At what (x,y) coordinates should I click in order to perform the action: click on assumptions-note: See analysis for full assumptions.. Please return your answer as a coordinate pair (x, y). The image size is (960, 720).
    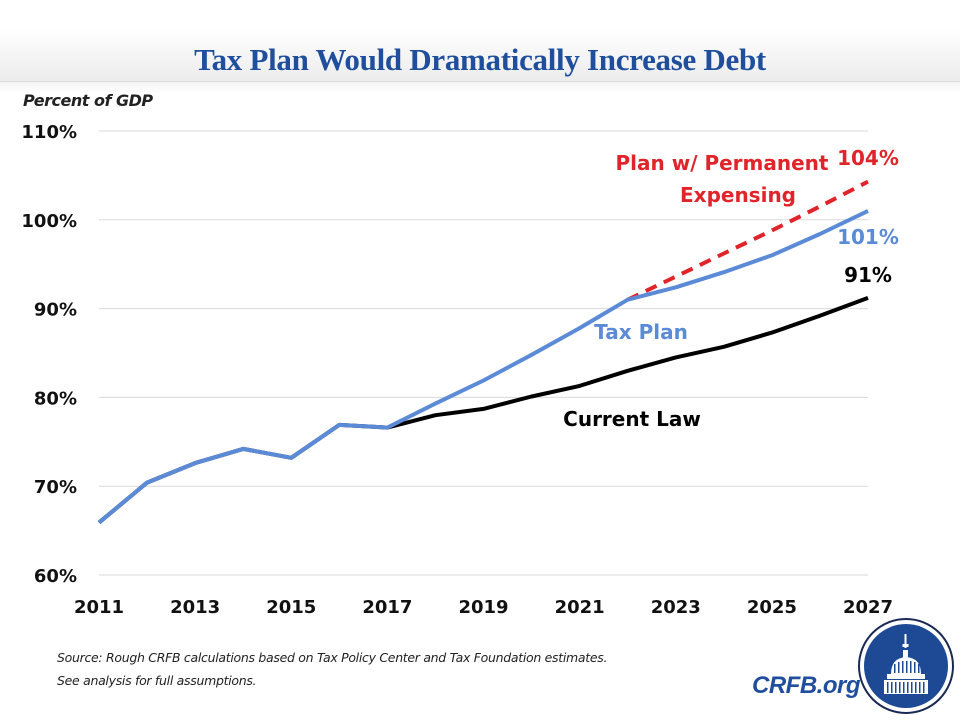
    Looking at the image, I should click on (157, 680).